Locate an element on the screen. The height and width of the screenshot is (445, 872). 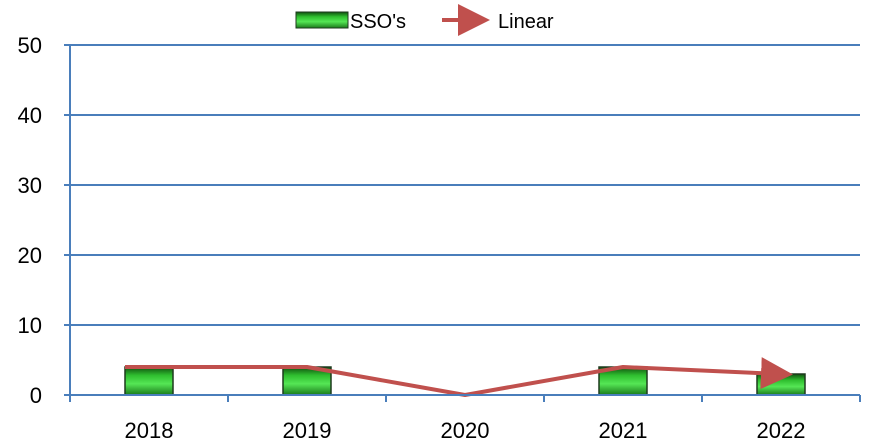
legend-label-linear: Linear is located at coordinates (526, 22).